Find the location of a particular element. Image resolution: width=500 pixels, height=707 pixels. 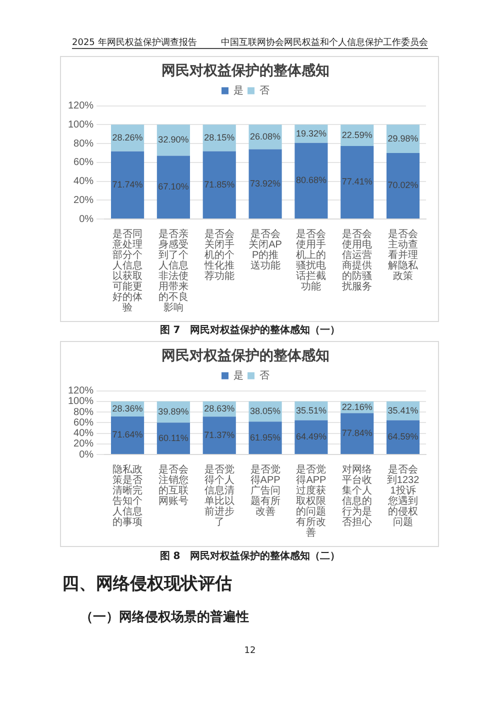

data-label: 67.10% is located at coordinates (173, 187).